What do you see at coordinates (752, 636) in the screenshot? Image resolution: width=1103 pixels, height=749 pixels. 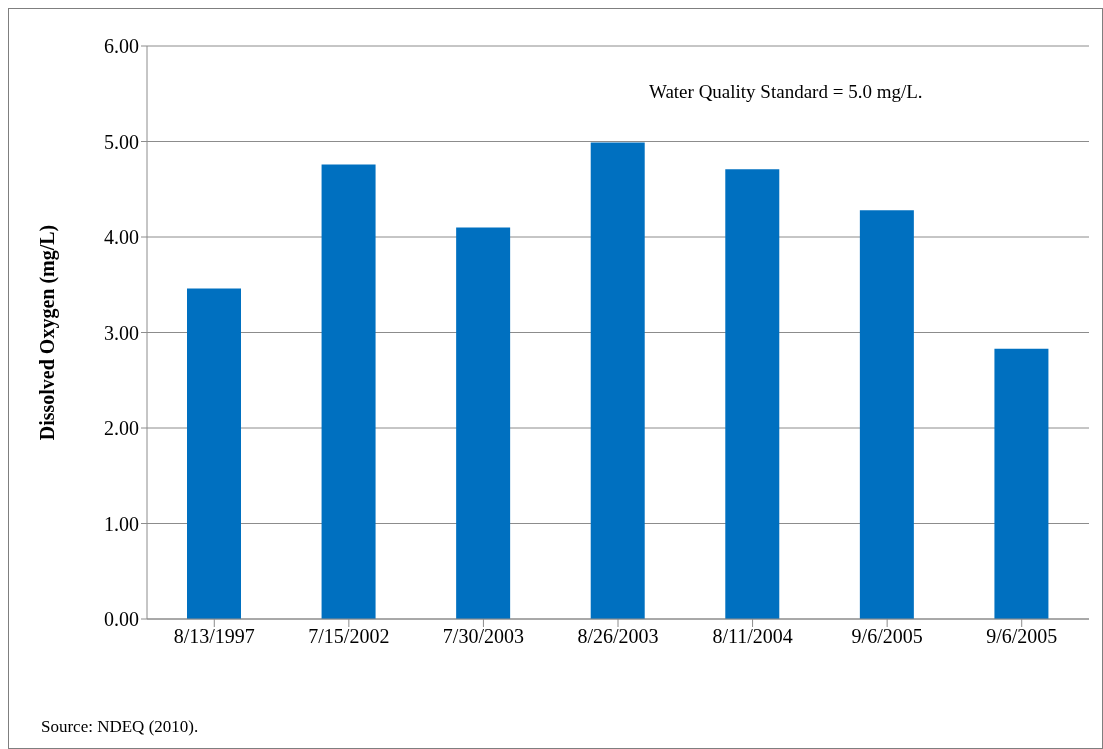 I see `x-tick-label: 8/11/2004` at bounding box center [752, 636].